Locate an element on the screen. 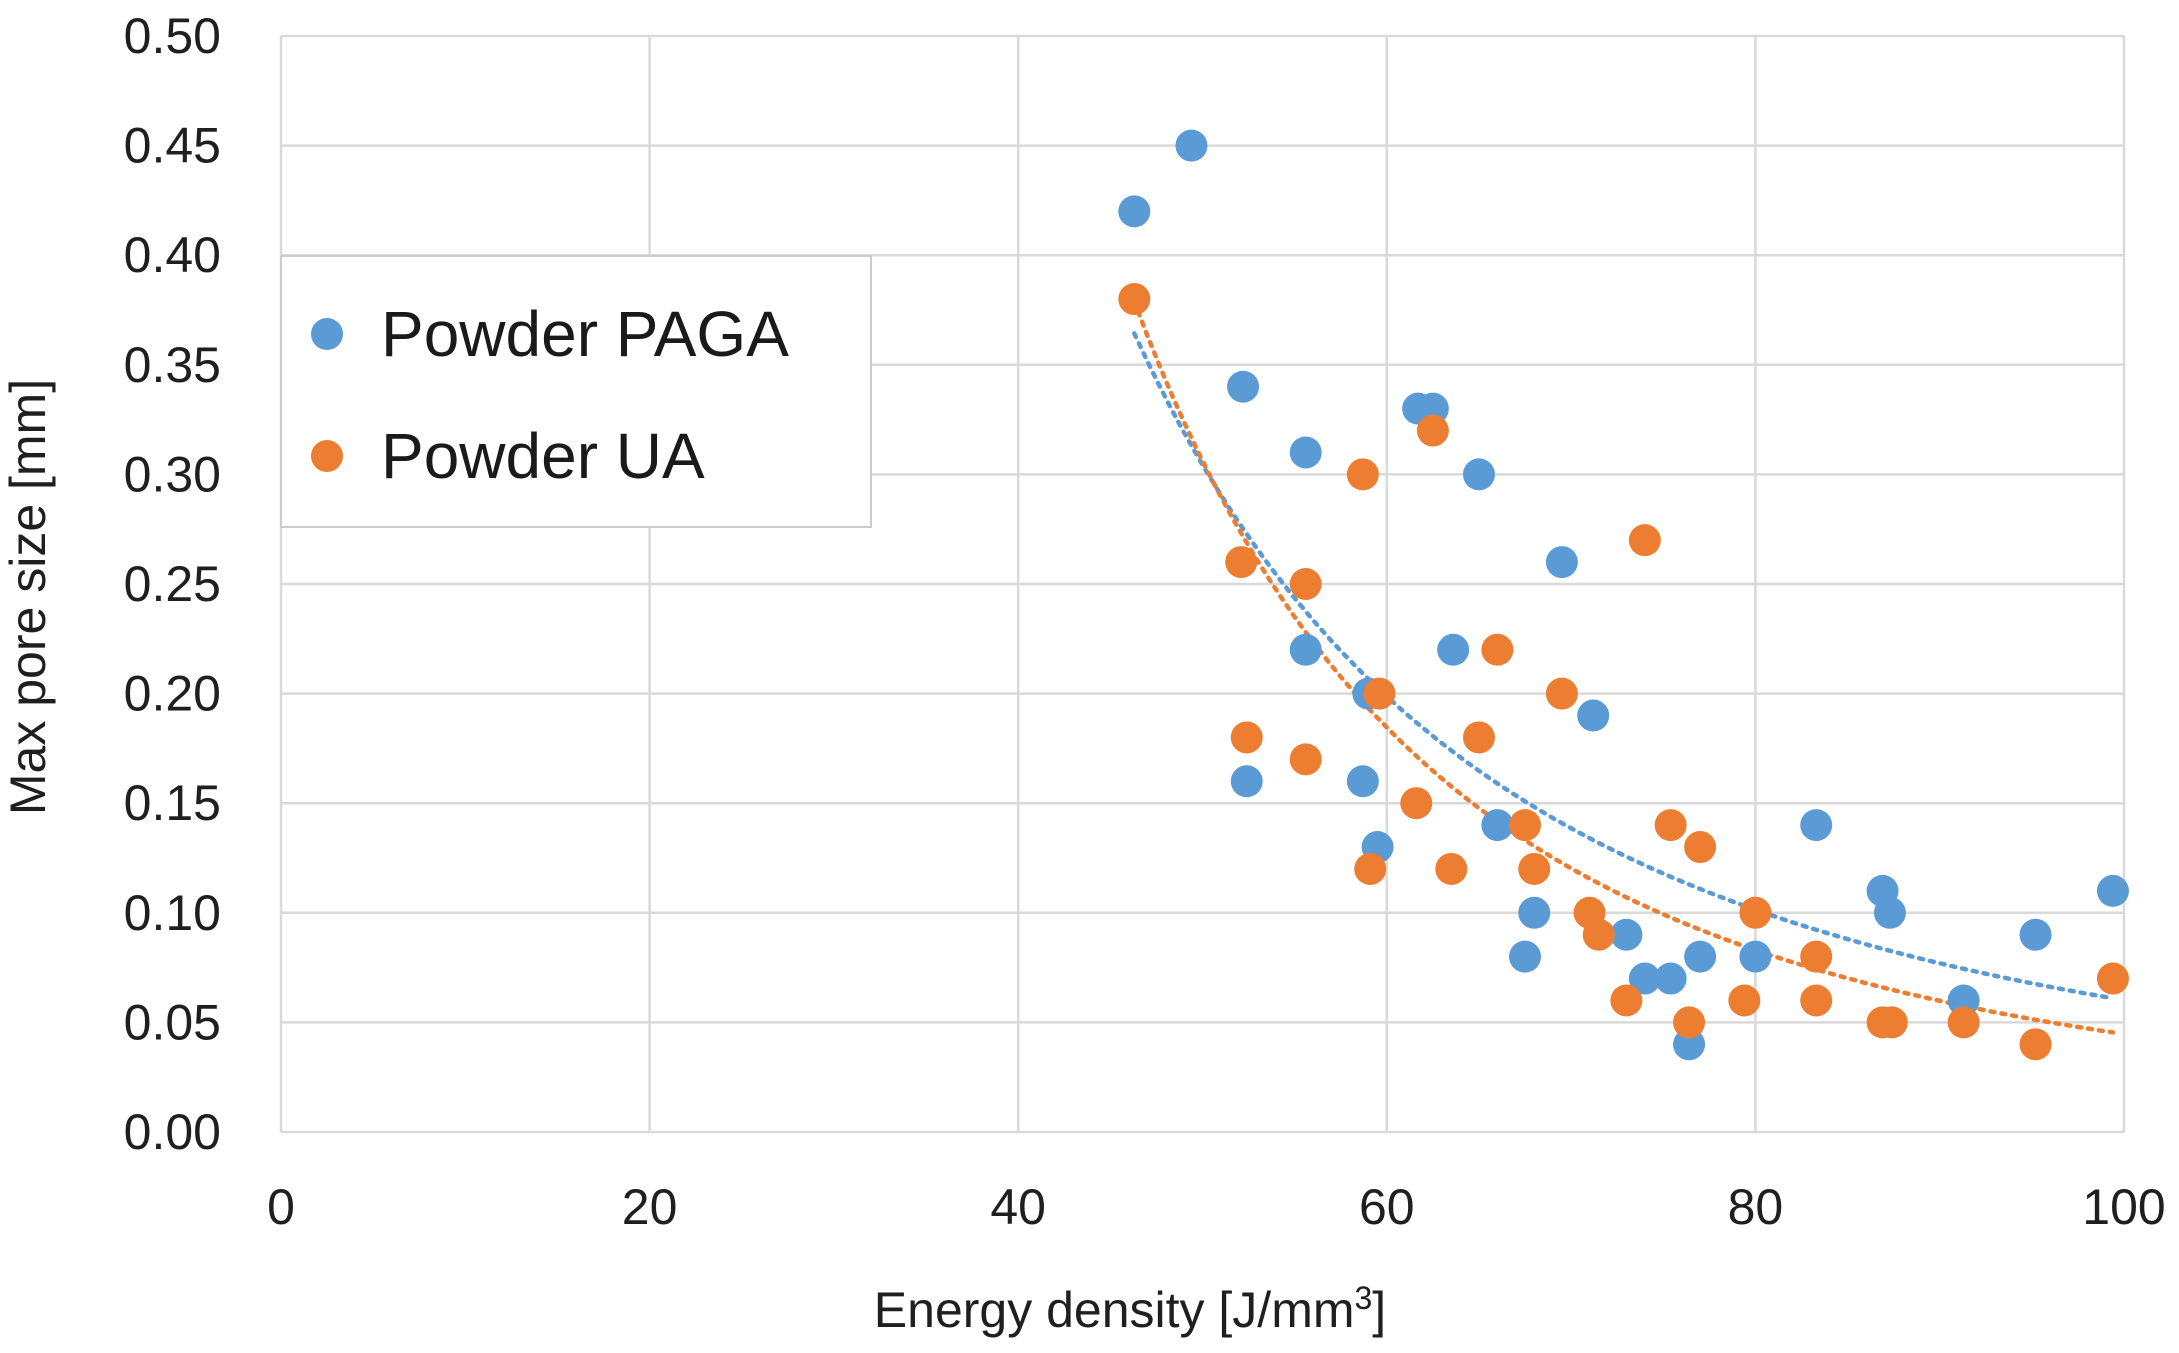  legend: Powder PAGA Powder UA is located at coordinates (576, 391).